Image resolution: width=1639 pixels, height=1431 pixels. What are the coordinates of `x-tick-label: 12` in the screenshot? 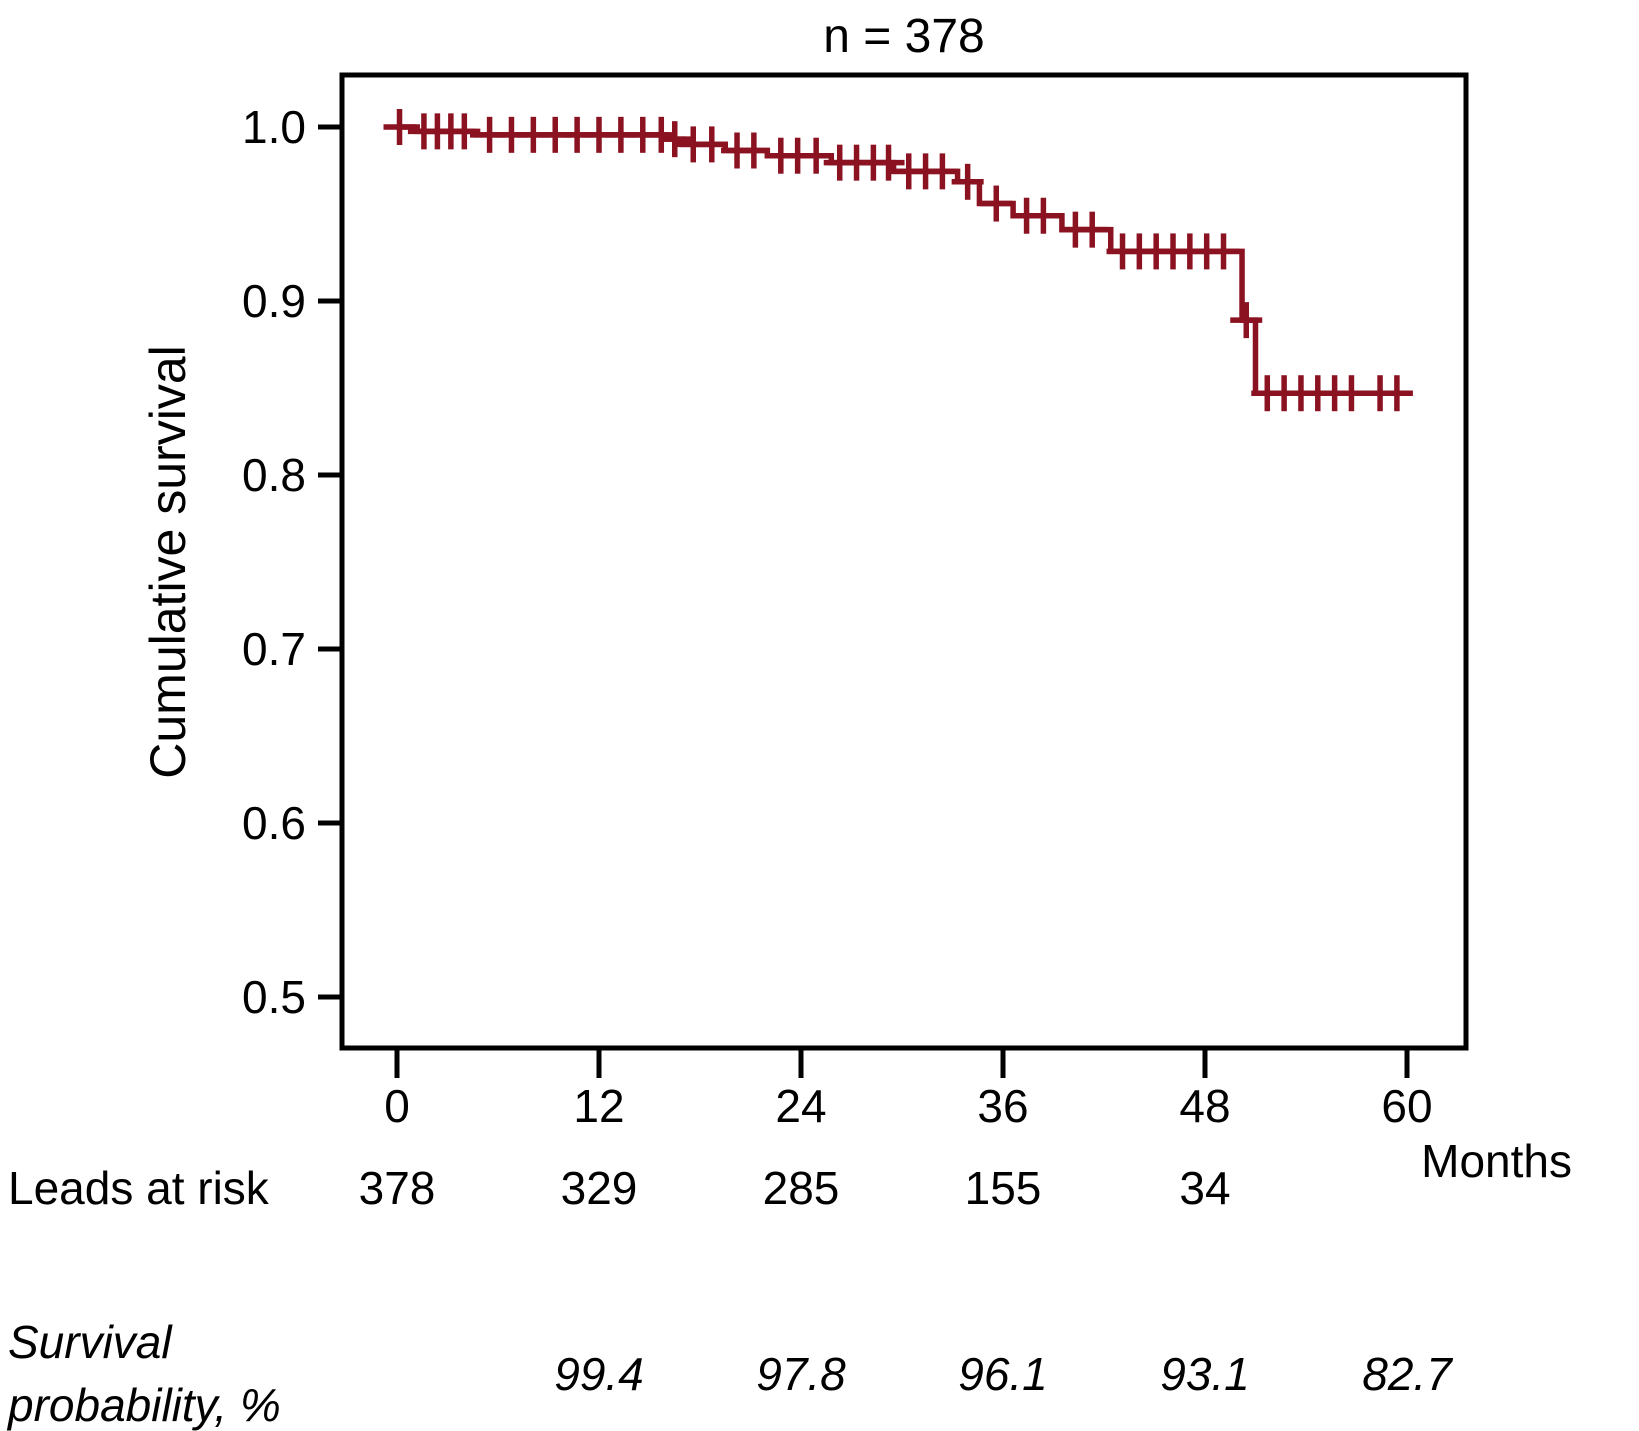 It's located at (598, 1106).